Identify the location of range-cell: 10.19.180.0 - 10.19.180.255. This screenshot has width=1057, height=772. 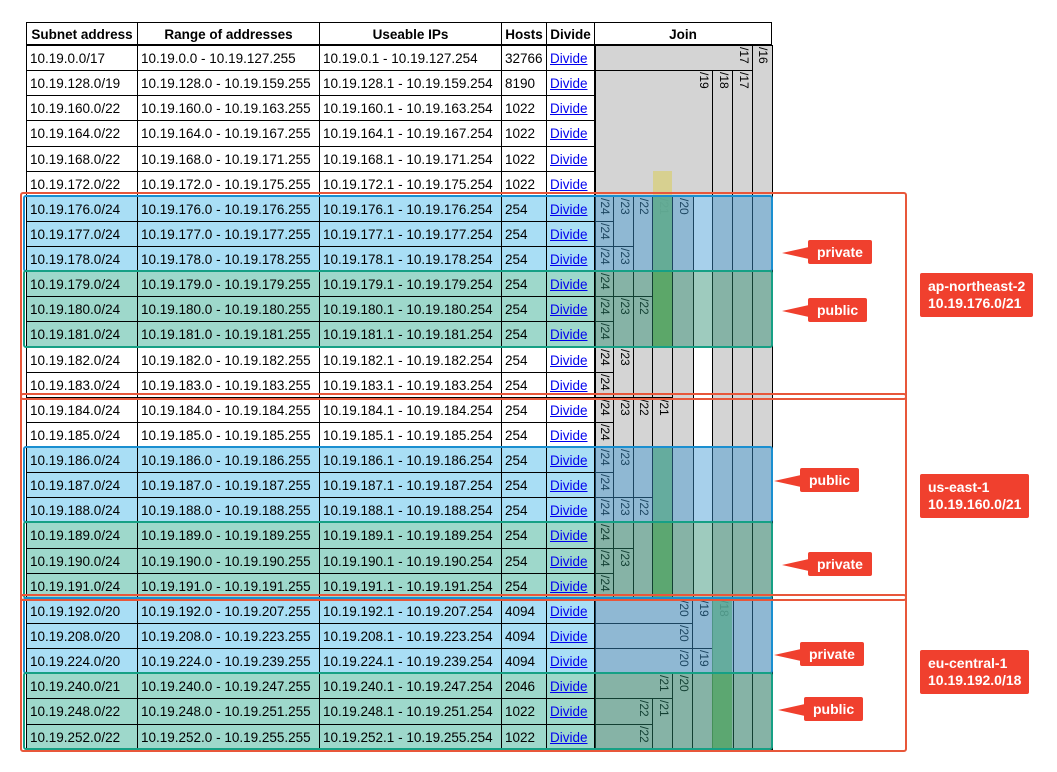
(228, 309).